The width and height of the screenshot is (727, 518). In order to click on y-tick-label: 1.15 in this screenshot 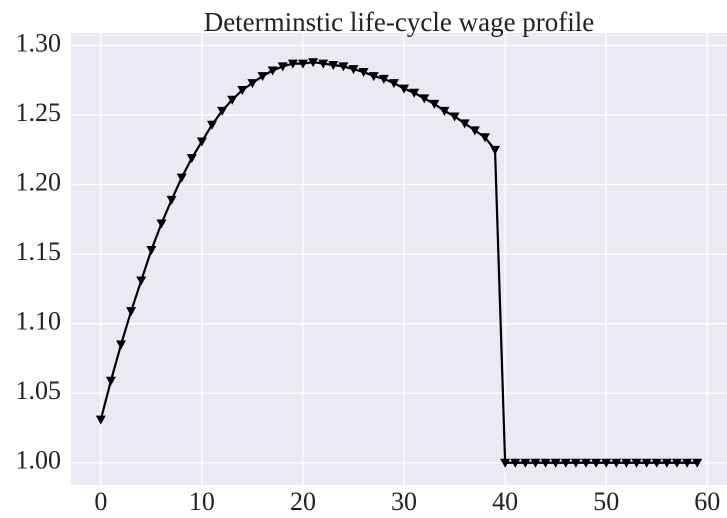, I will do `click(39, 251)`.